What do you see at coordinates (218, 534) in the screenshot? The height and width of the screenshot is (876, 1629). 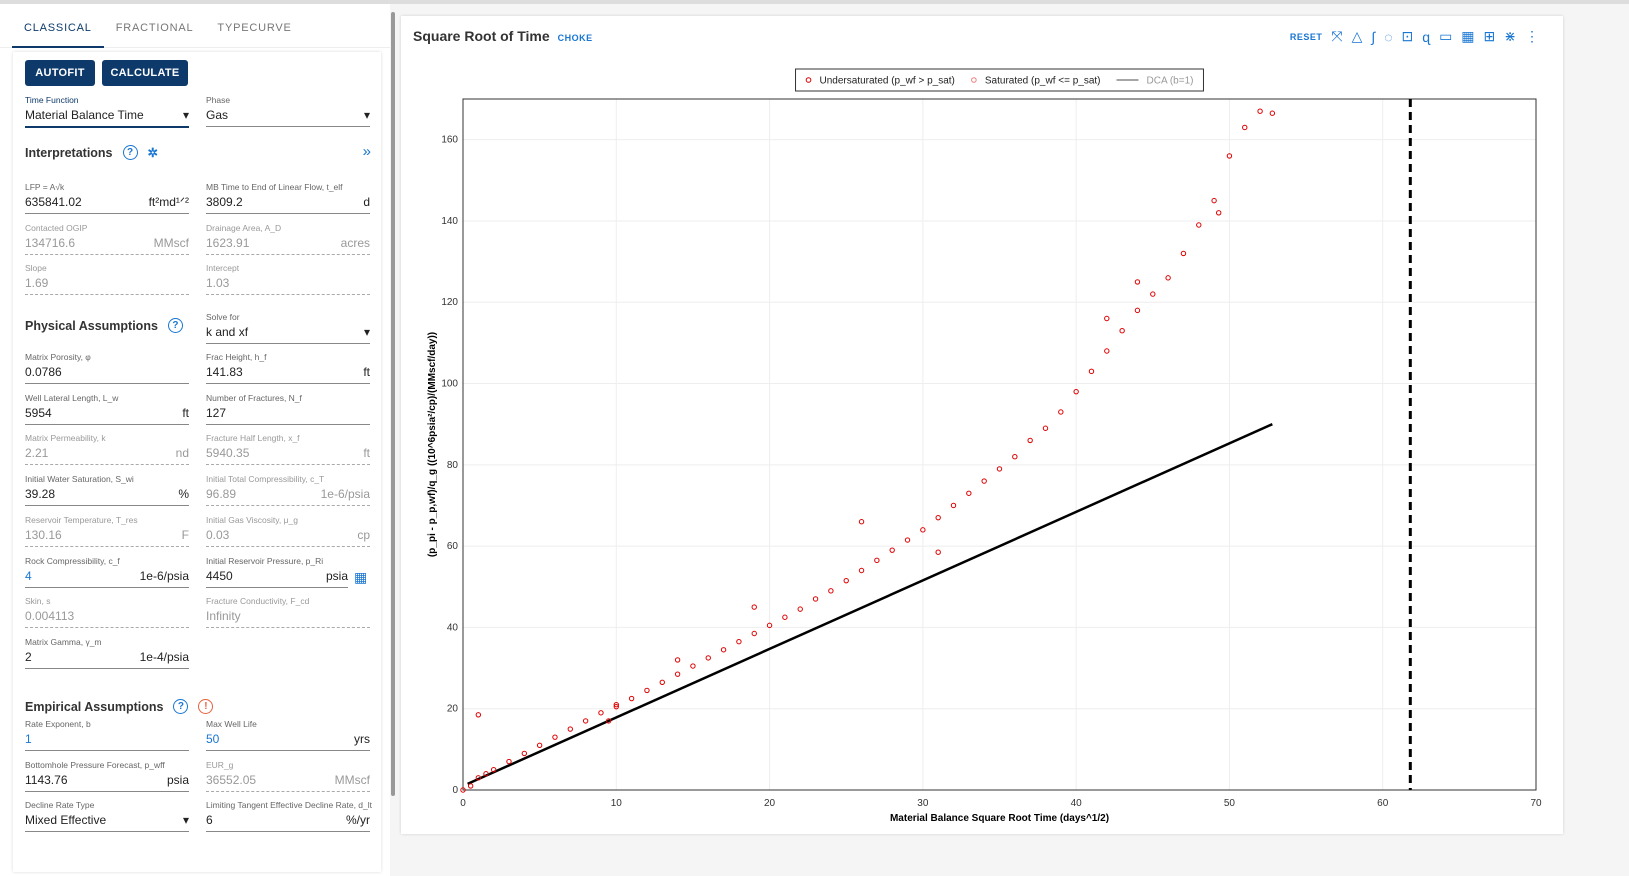 I see `field-value: 0.03` at bounding box center [218, 534].